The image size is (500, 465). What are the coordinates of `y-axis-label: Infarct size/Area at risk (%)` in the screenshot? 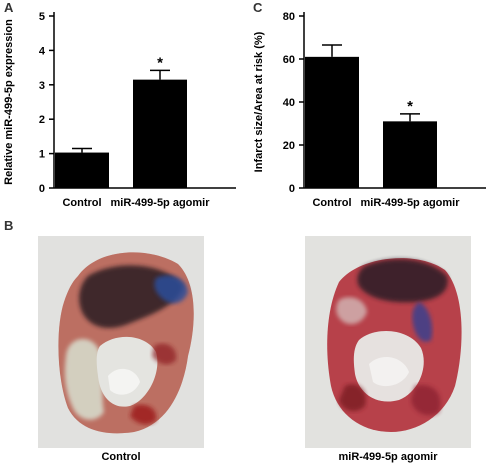 It's located at (259, 101).